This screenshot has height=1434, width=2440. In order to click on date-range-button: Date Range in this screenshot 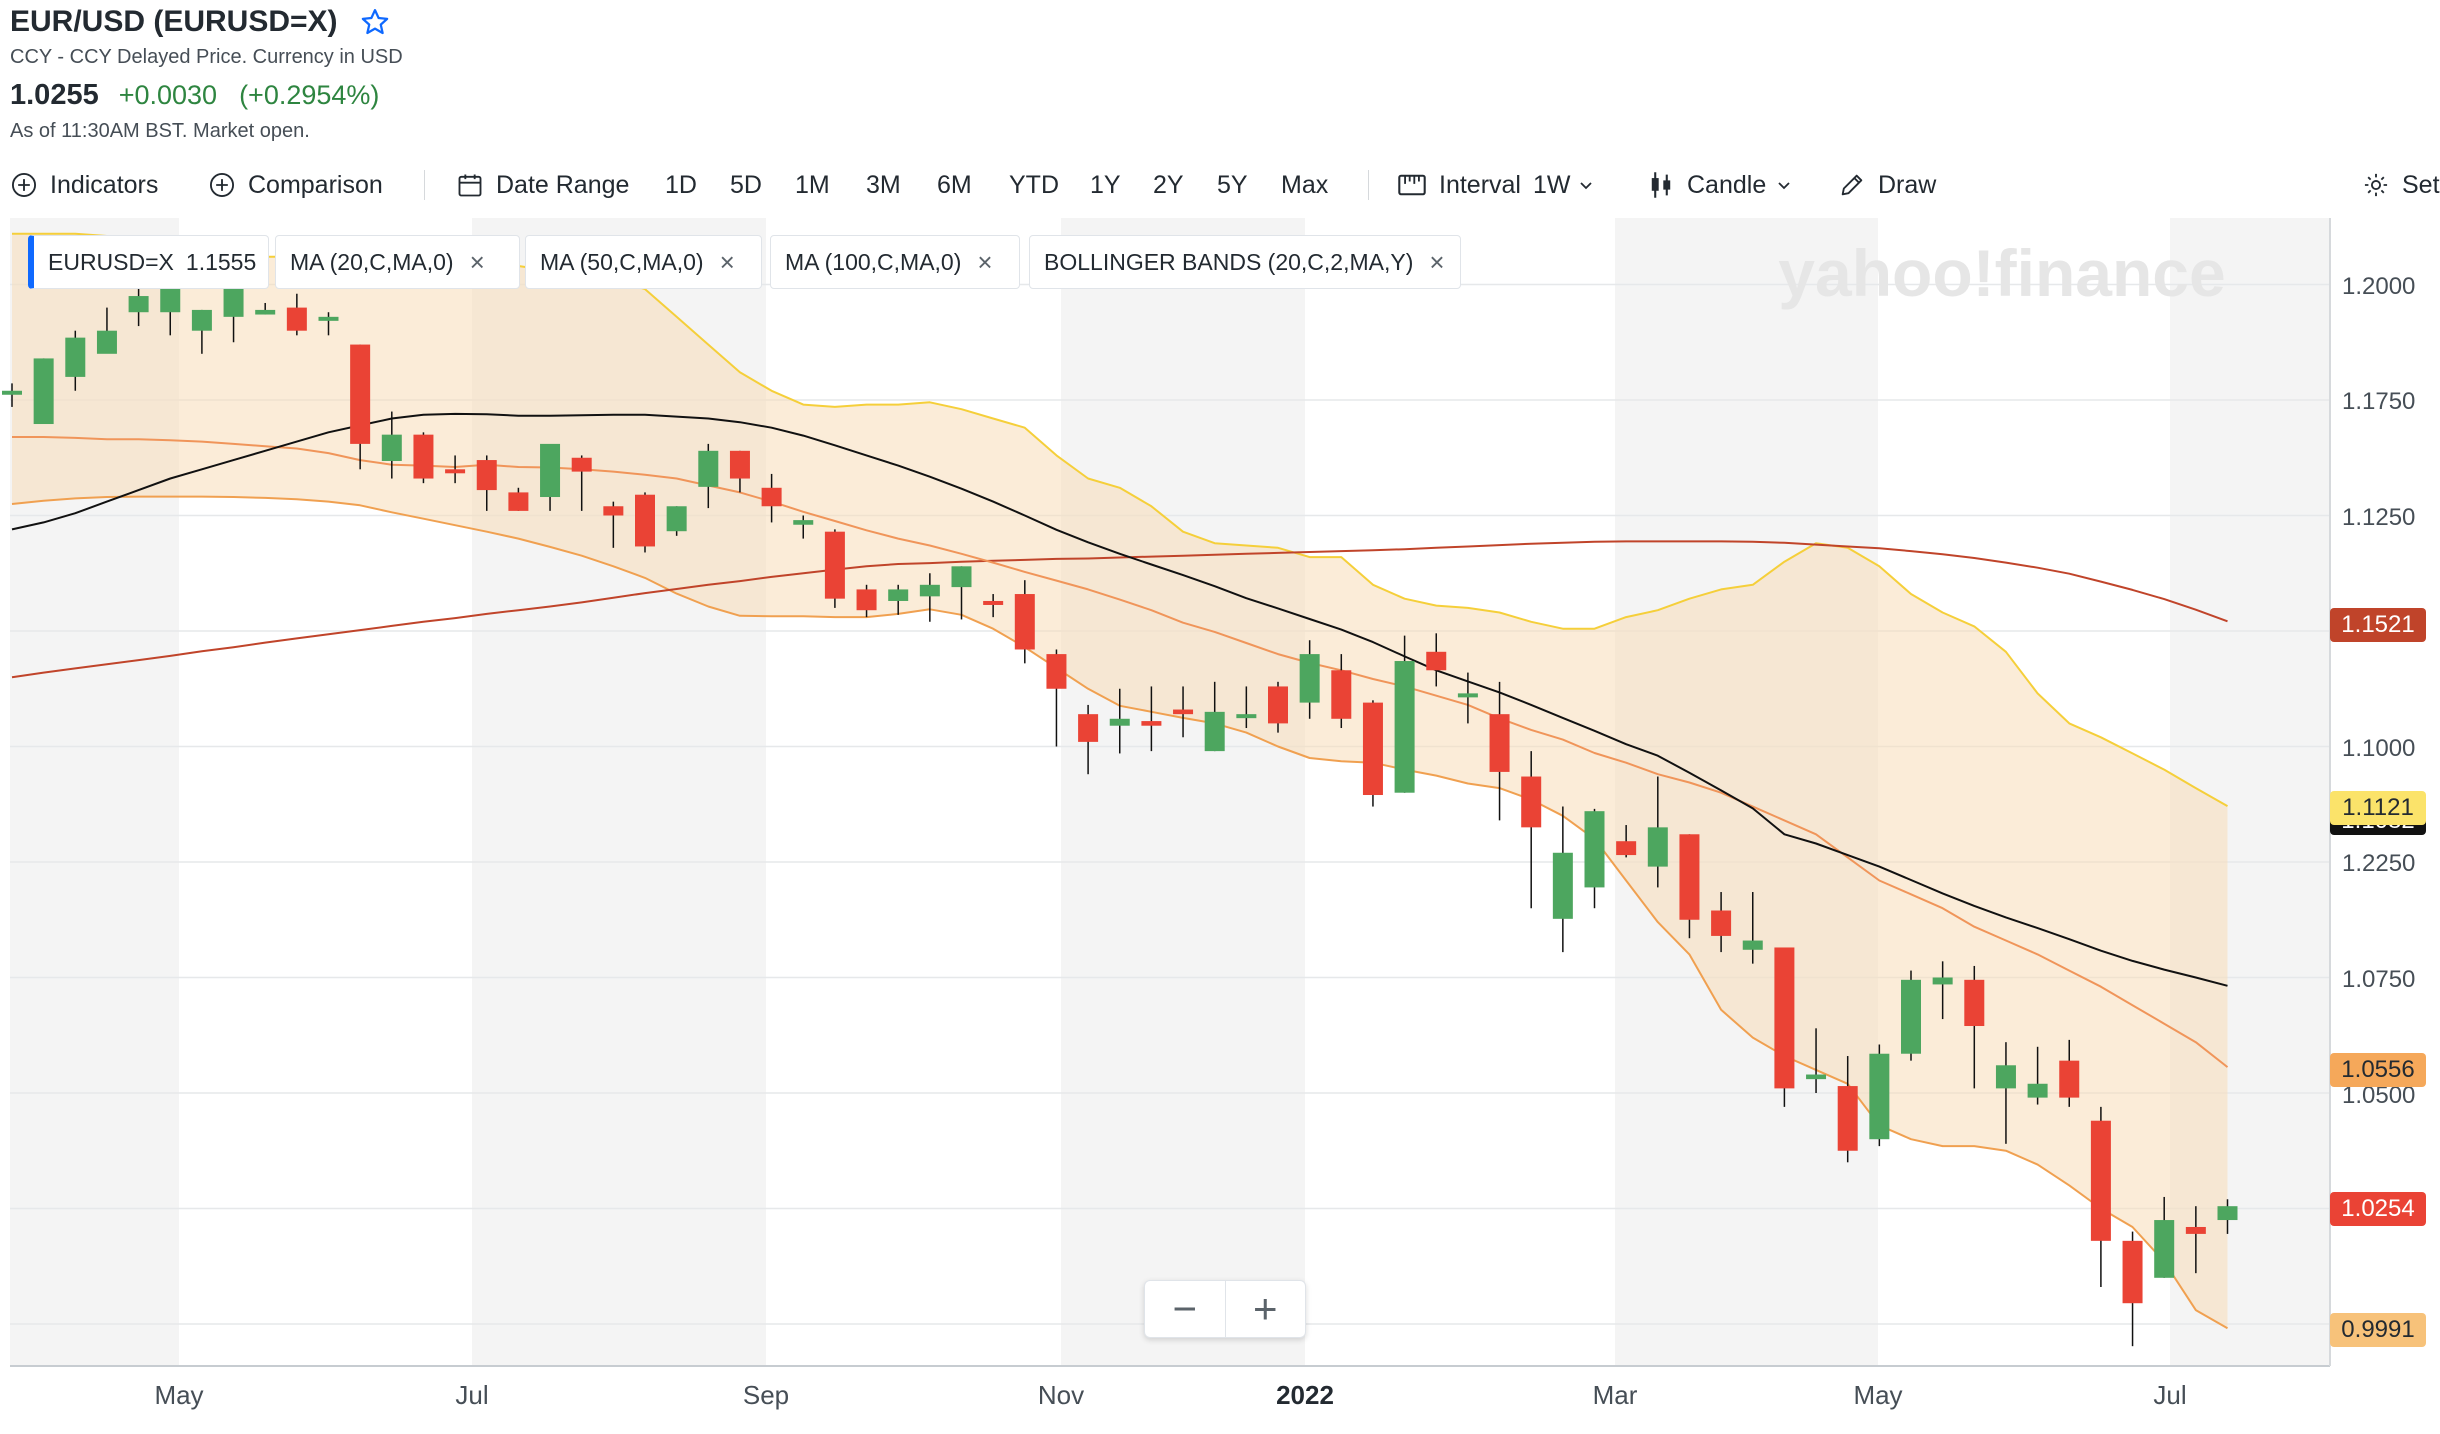, I will do `click(542, 185)`.